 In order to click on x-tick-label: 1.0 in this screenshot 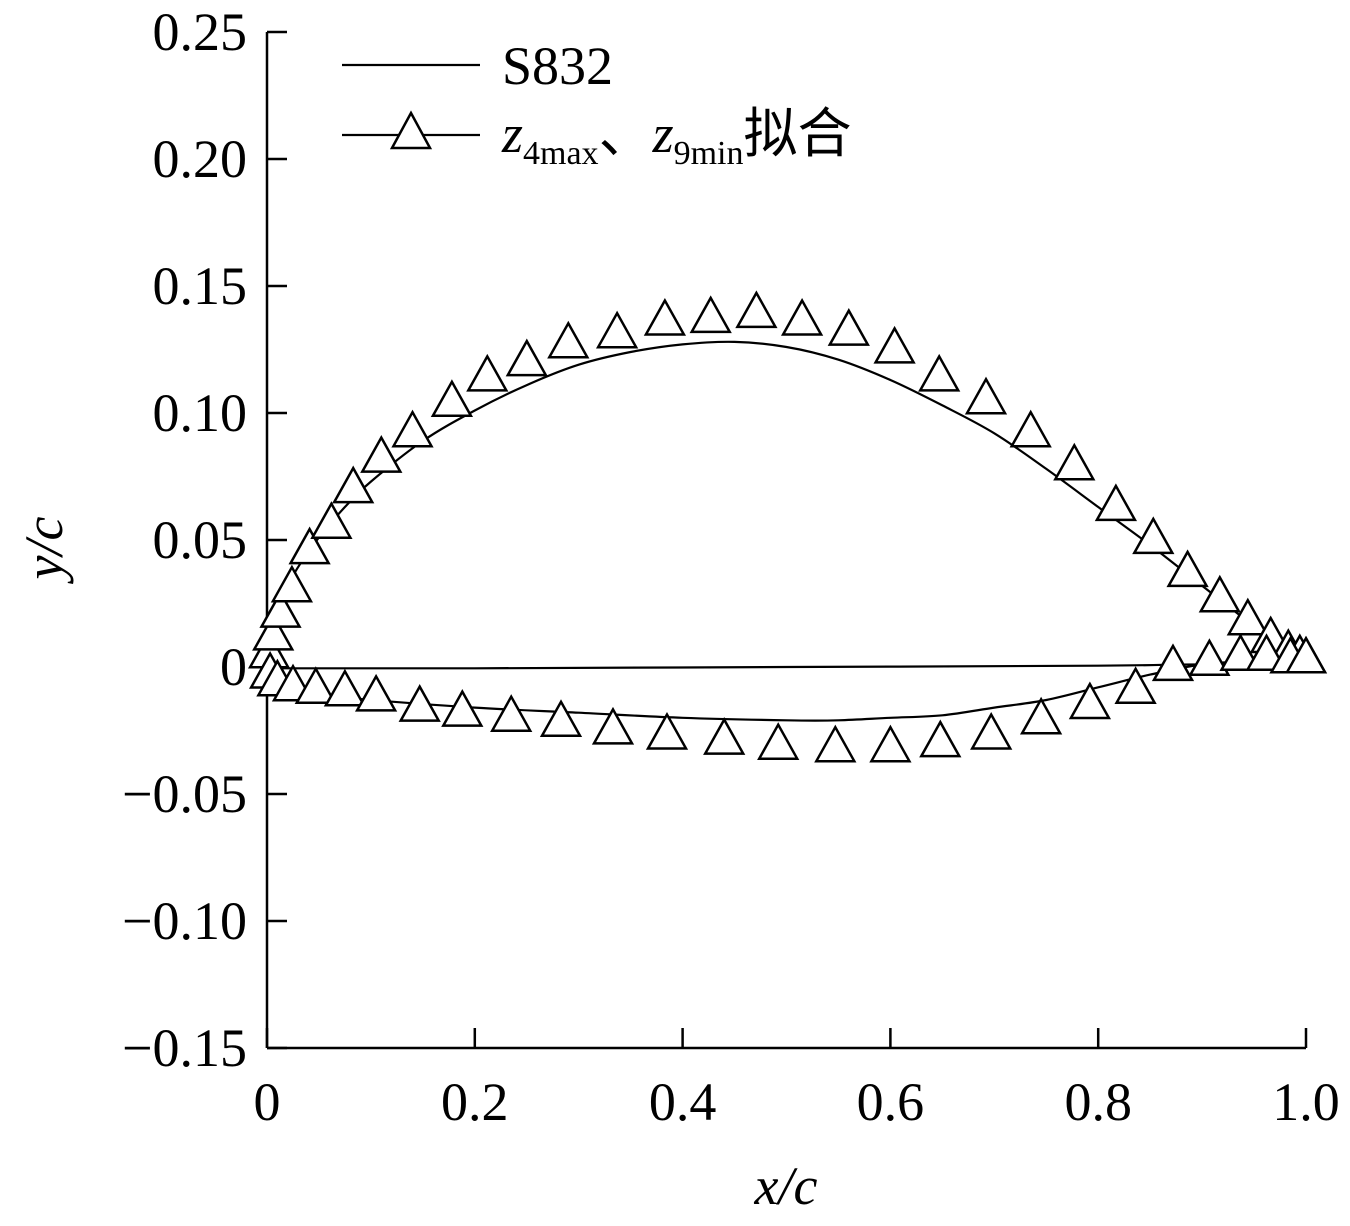, I will do `click(1306, 1102)`.